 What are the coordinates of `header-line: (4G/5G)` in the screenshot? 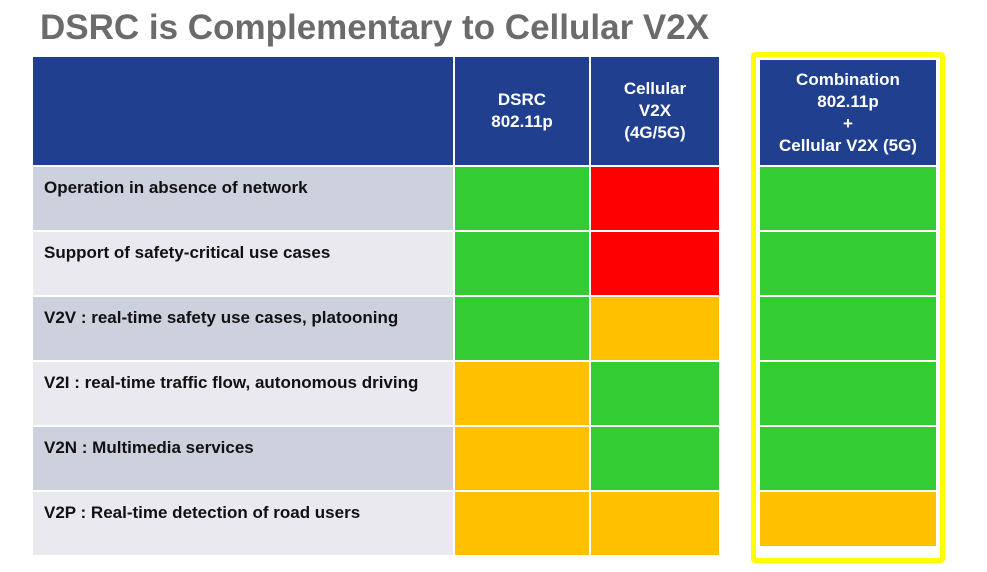 It's located at (655, 132).